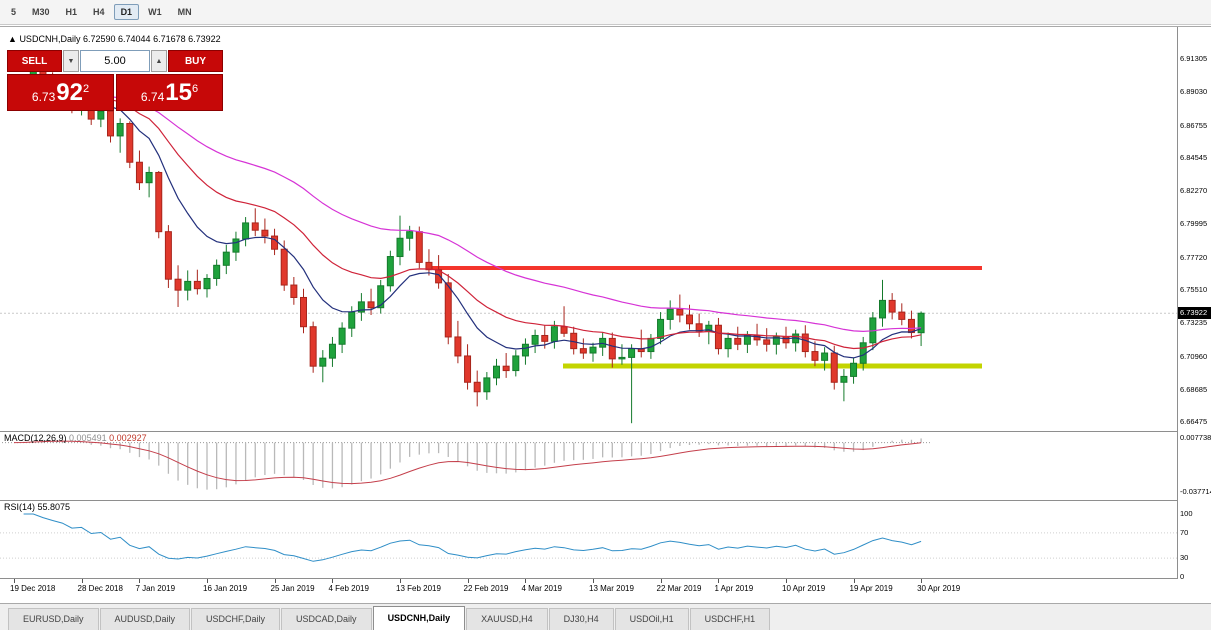  What do you see at coordinates (486, 588) in the screenshot?
I see `time-axis-tick: 22 Feb 2019` at bounding box center [486, 588].